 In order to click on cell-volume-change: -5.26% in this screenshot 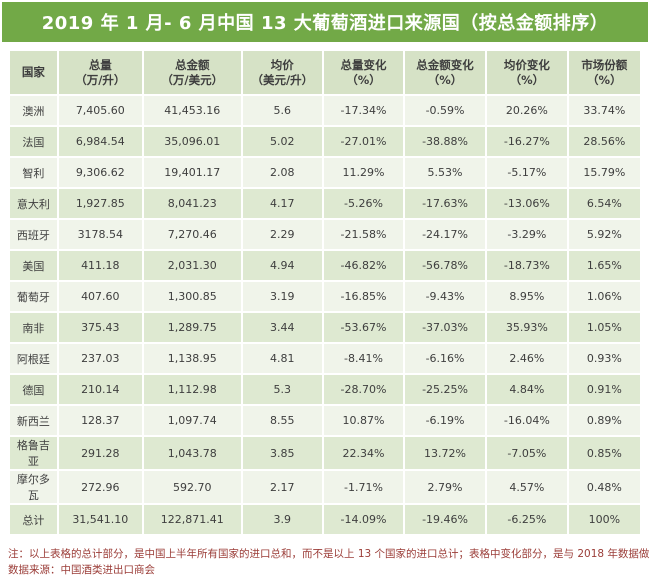, I will do `click(363, 203)`.